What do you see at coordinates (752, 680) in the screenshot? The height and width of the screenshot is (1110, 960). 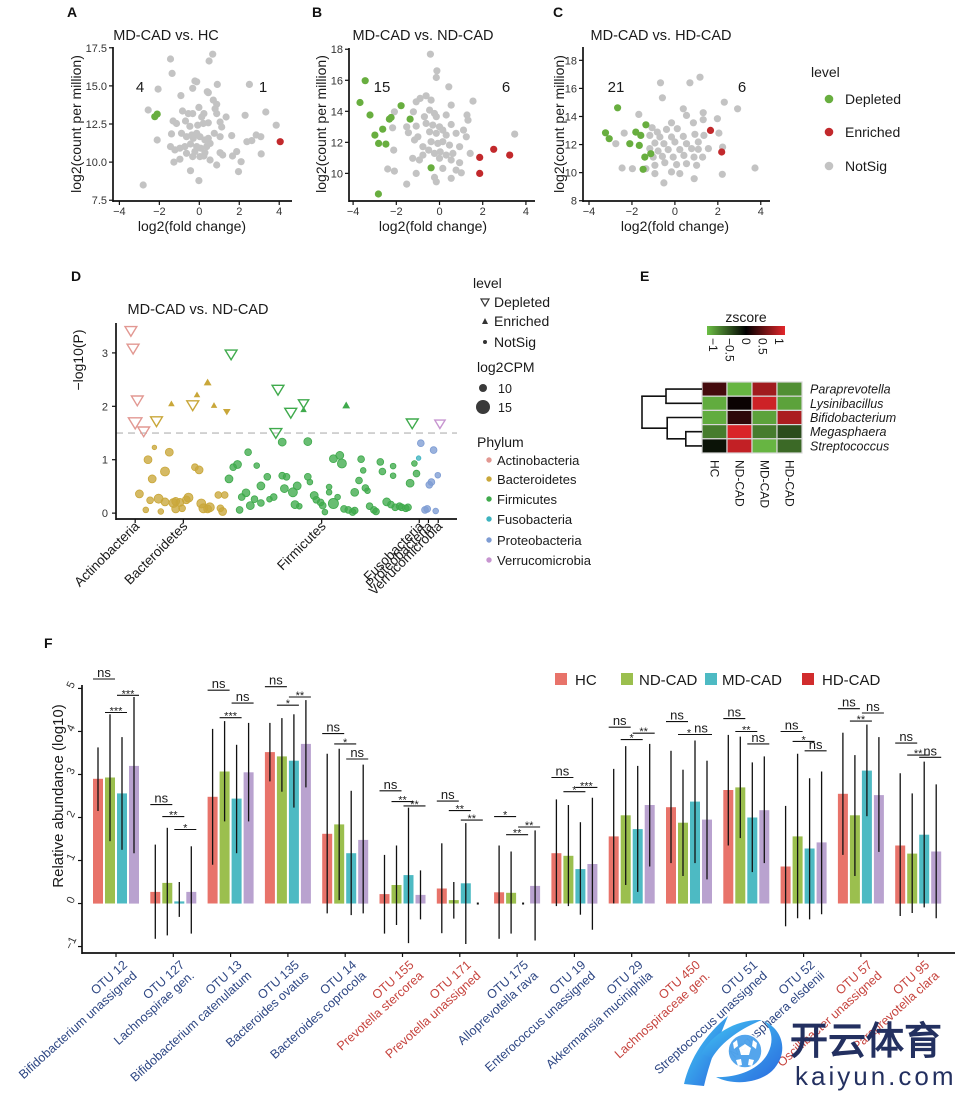 I see `legend-item-label: MD-CAD` at bounding box center [752, 680].